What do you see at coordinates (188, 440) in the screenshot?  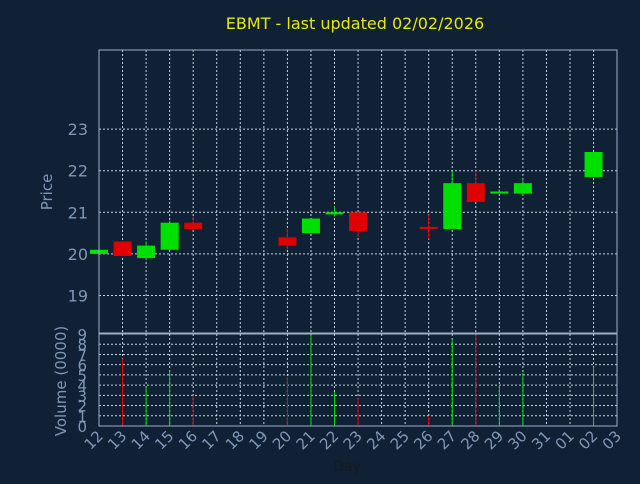 I see `x-tick-label: 16` at bounding box center [188, 440].